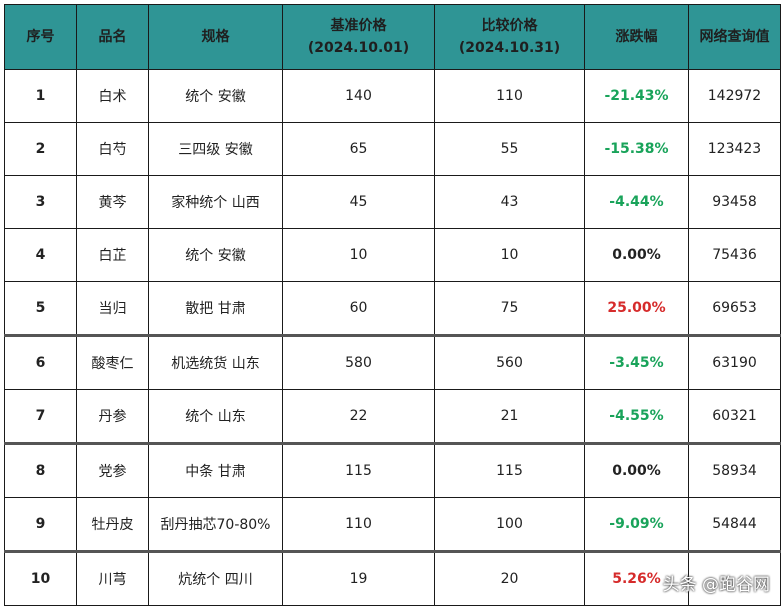 Image resolution: width=784 pixels, height=606 pixels. I want to click on cell-compare-price: 21, so click(509, 416).